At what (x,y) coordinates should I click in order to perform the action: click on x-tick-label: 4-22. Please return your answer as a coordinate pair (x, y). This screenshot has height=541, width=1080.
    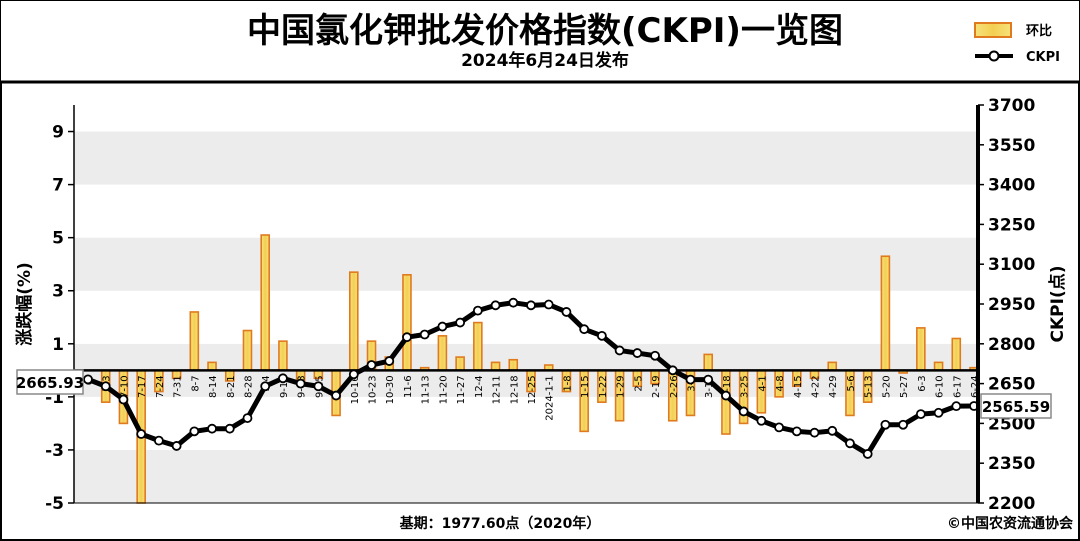
    Looking at the image, I should click on (816, 386).